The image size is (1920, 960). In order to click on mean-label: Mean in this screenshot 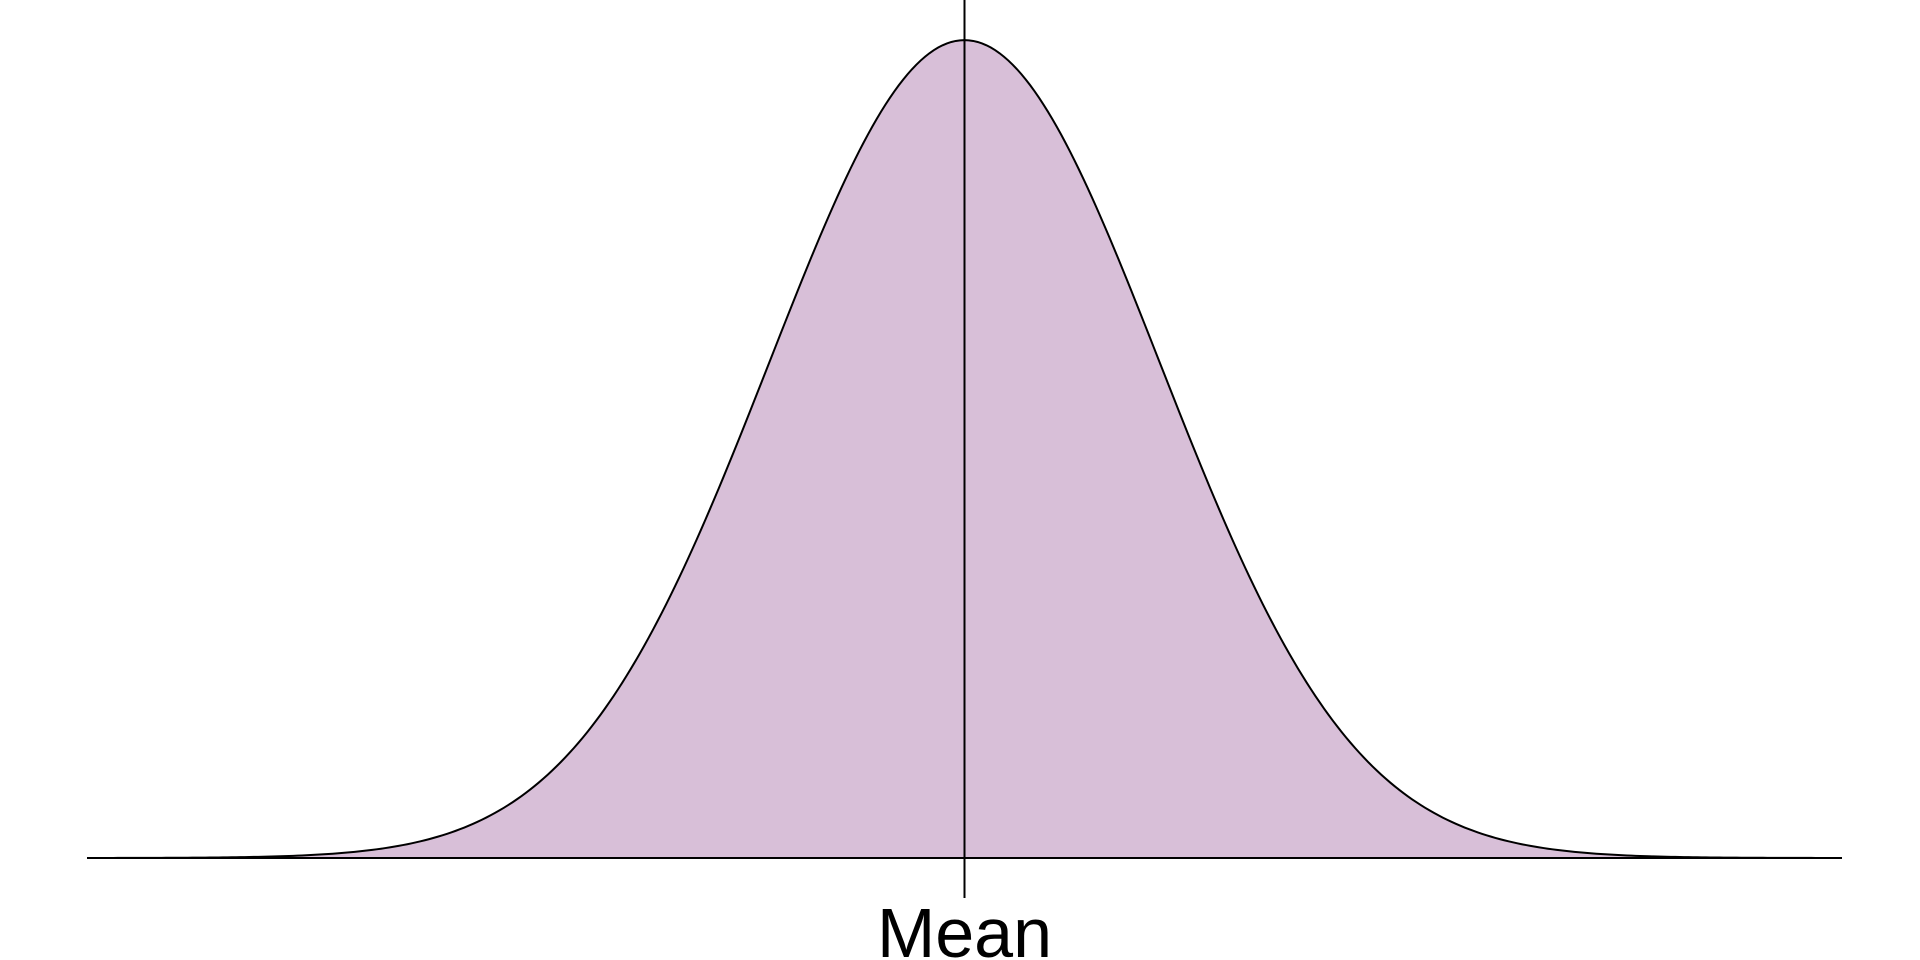, I will do `click(964, 927)`.